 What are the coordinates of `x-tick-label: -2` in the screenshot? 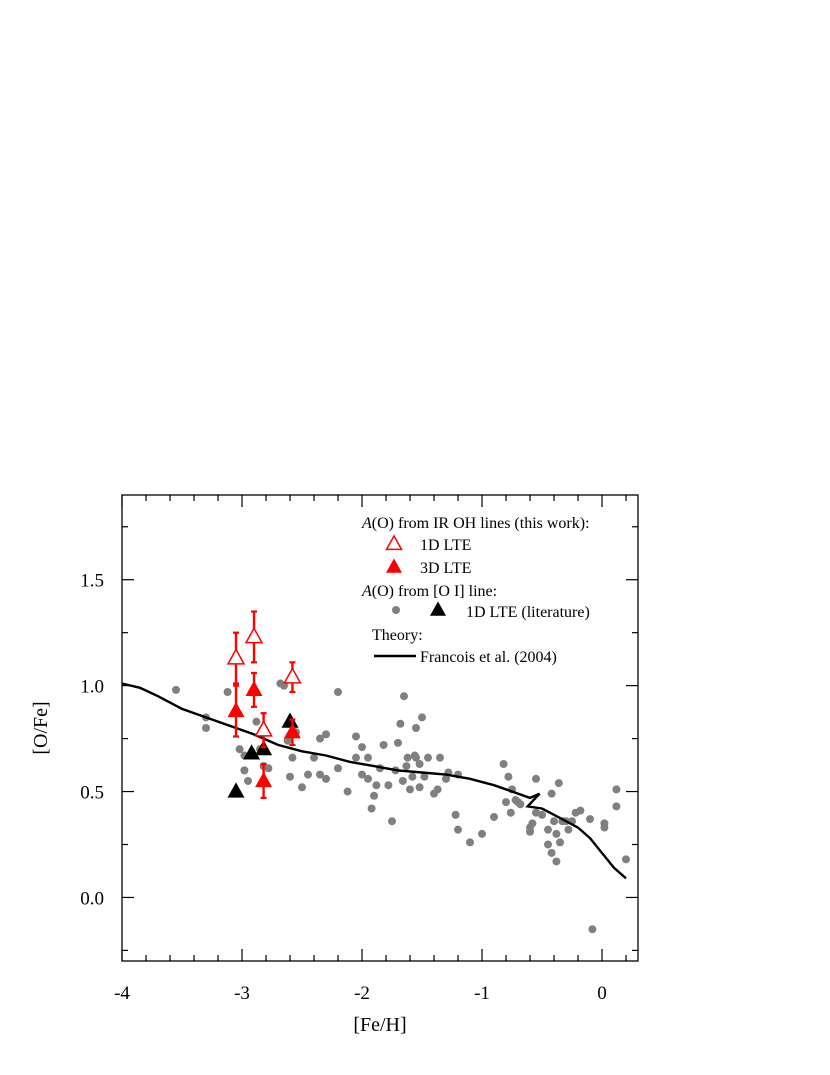 It's located at (362, 993).